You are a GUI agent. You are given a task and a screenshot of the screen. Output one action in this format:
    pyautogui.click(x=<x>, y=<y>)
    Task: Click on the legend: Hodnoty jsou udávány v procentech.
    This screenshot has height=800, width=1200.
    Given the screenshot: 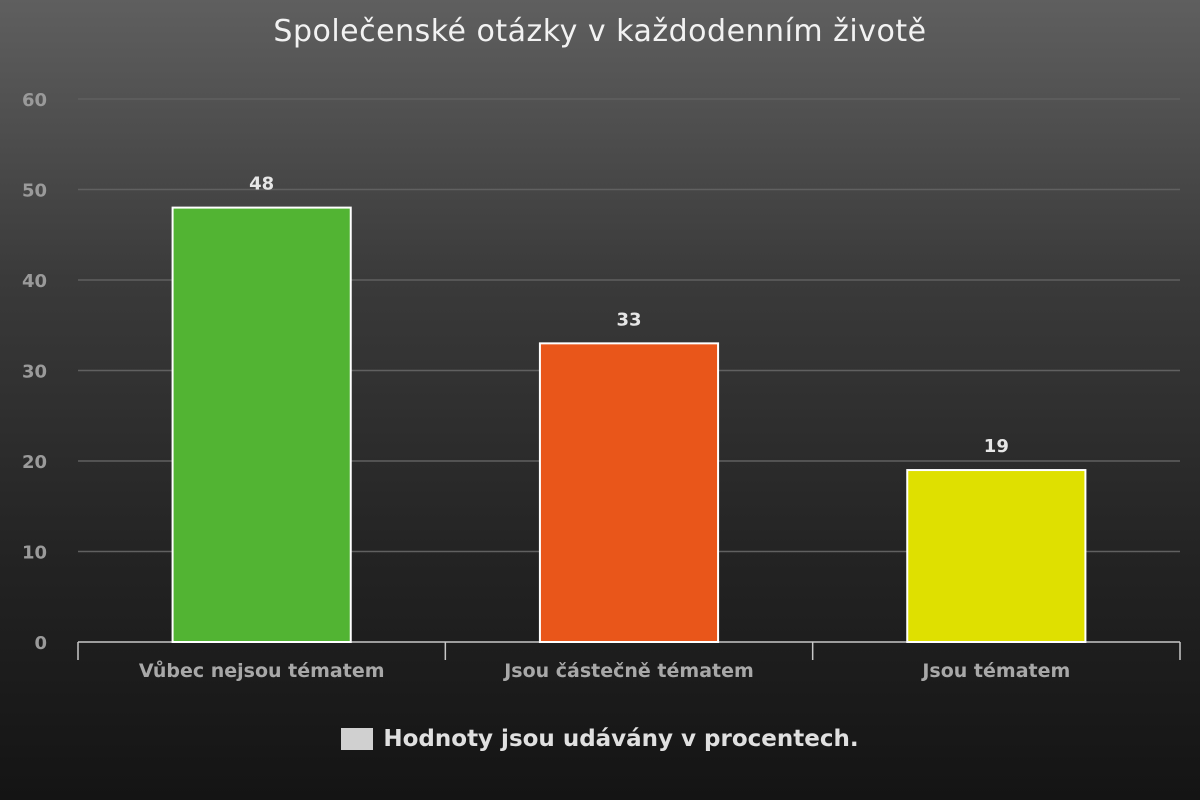 What is the action you would take?
    pyautogui.click(x=600, y=739)
    